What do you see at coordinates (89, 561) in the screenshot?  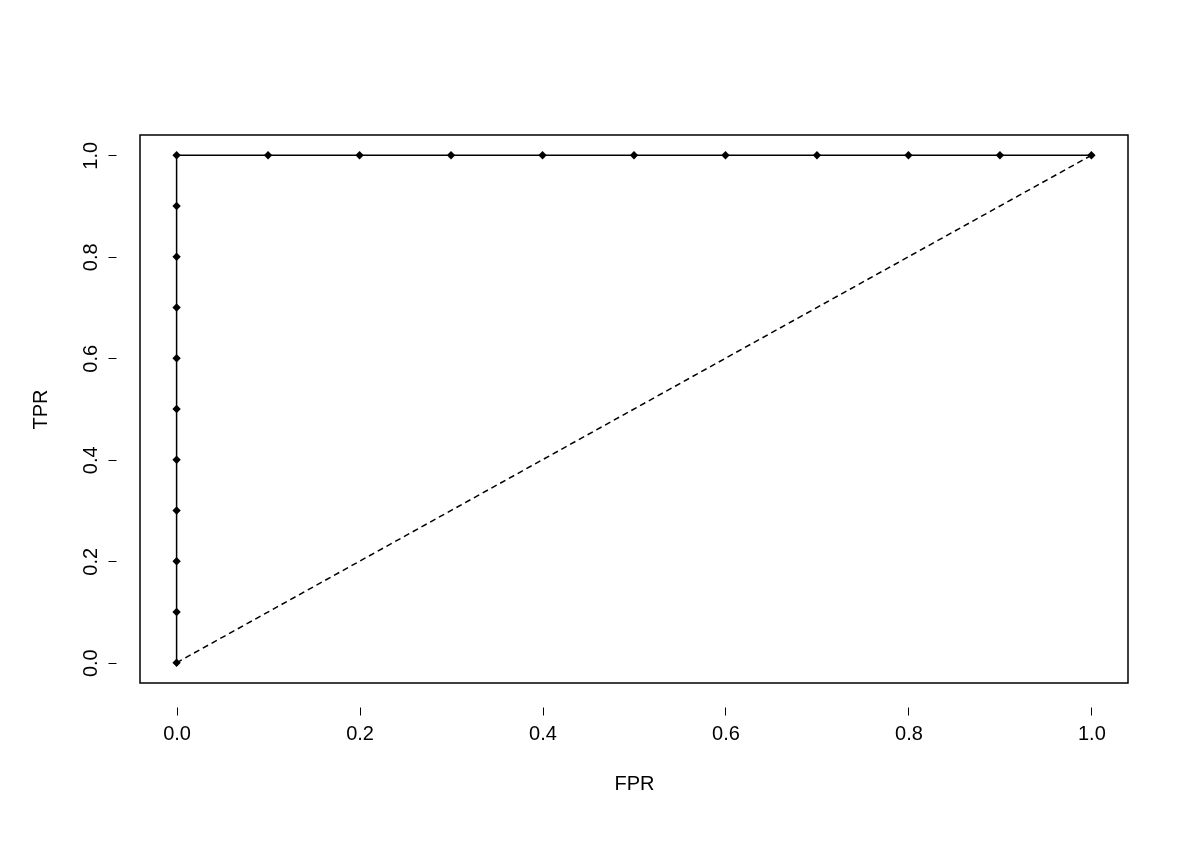 I see `y-tick-label: 0.2` at bounding box center [89, 561].